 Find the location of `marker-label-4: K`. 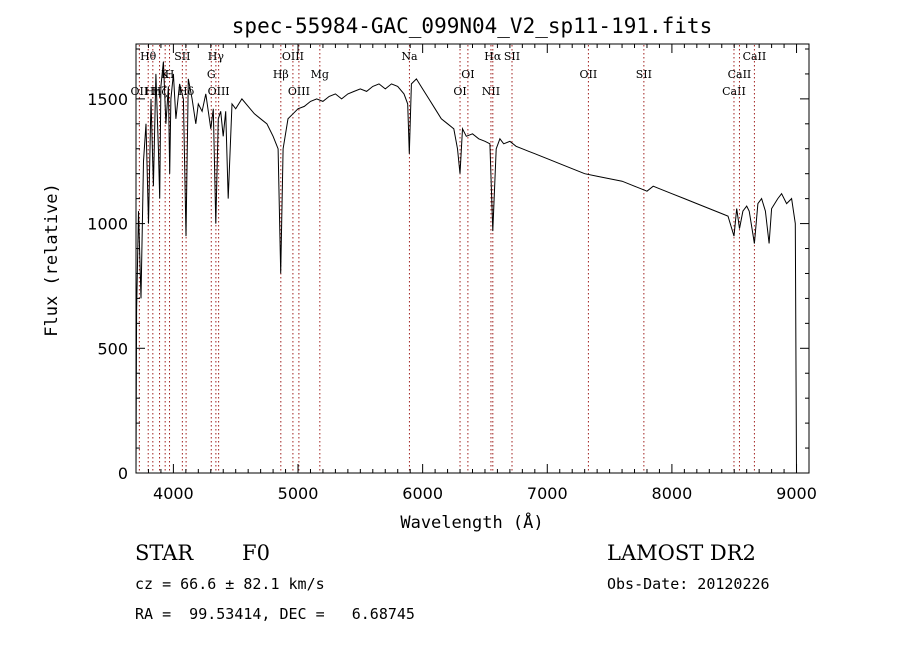

marker-label-4: K is located at coordinates (165, 74).